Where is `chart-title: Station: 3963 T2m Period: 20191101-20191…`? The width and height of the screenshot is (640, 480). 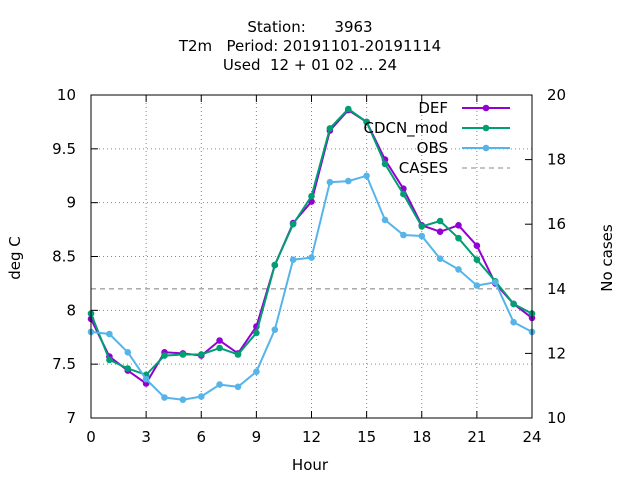
chart-title: Station: 3963 T2m Period: 20191101-20191… is located at coordinates (309, 46).